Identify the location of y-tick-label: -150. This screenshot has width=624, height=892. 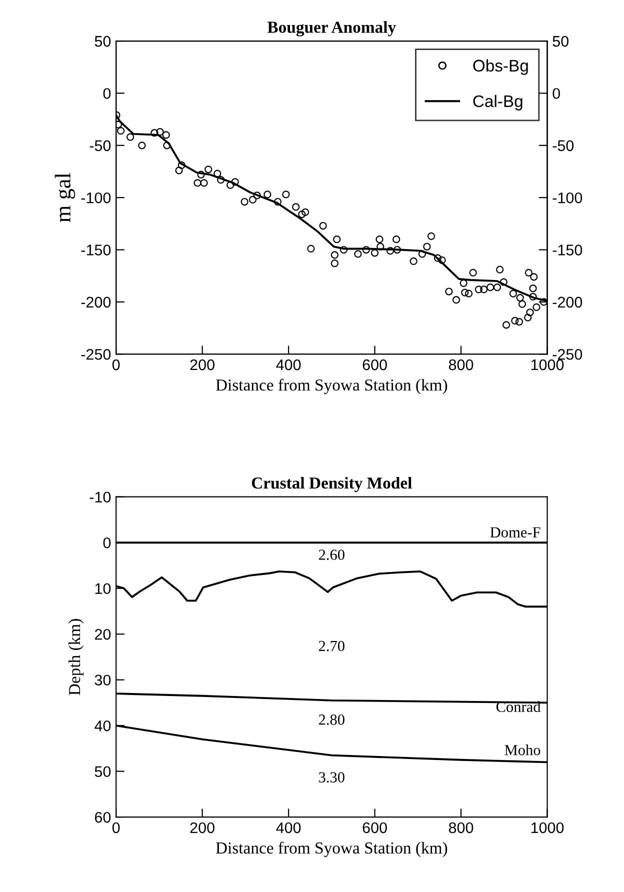
(96, 250).